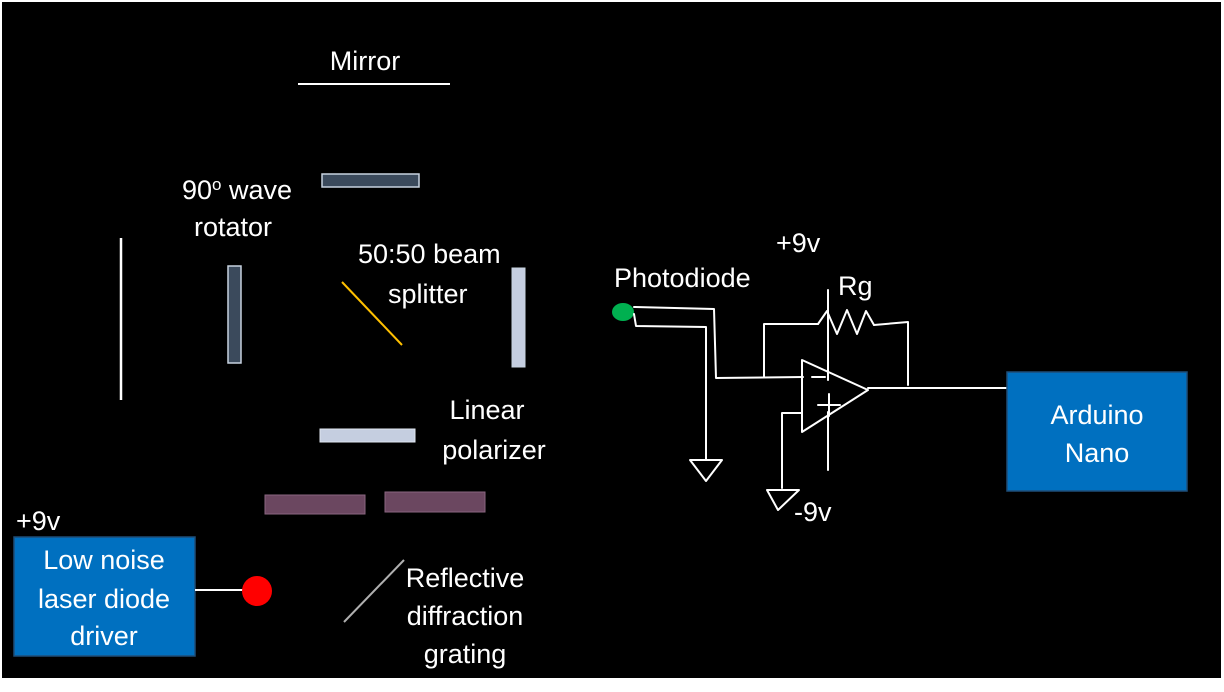 Image resolution: width=1224 pixels, height=692 pixels. Describe the element at coordinates (233, 227) in the screenshot. I see `wave-rotator-label-line2: rotator` at that location.